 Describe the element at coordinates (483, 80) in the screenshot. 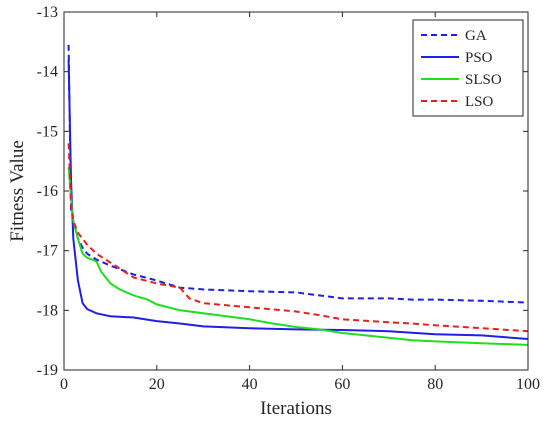

I see `legend-label-slso: SLSO` at that location.